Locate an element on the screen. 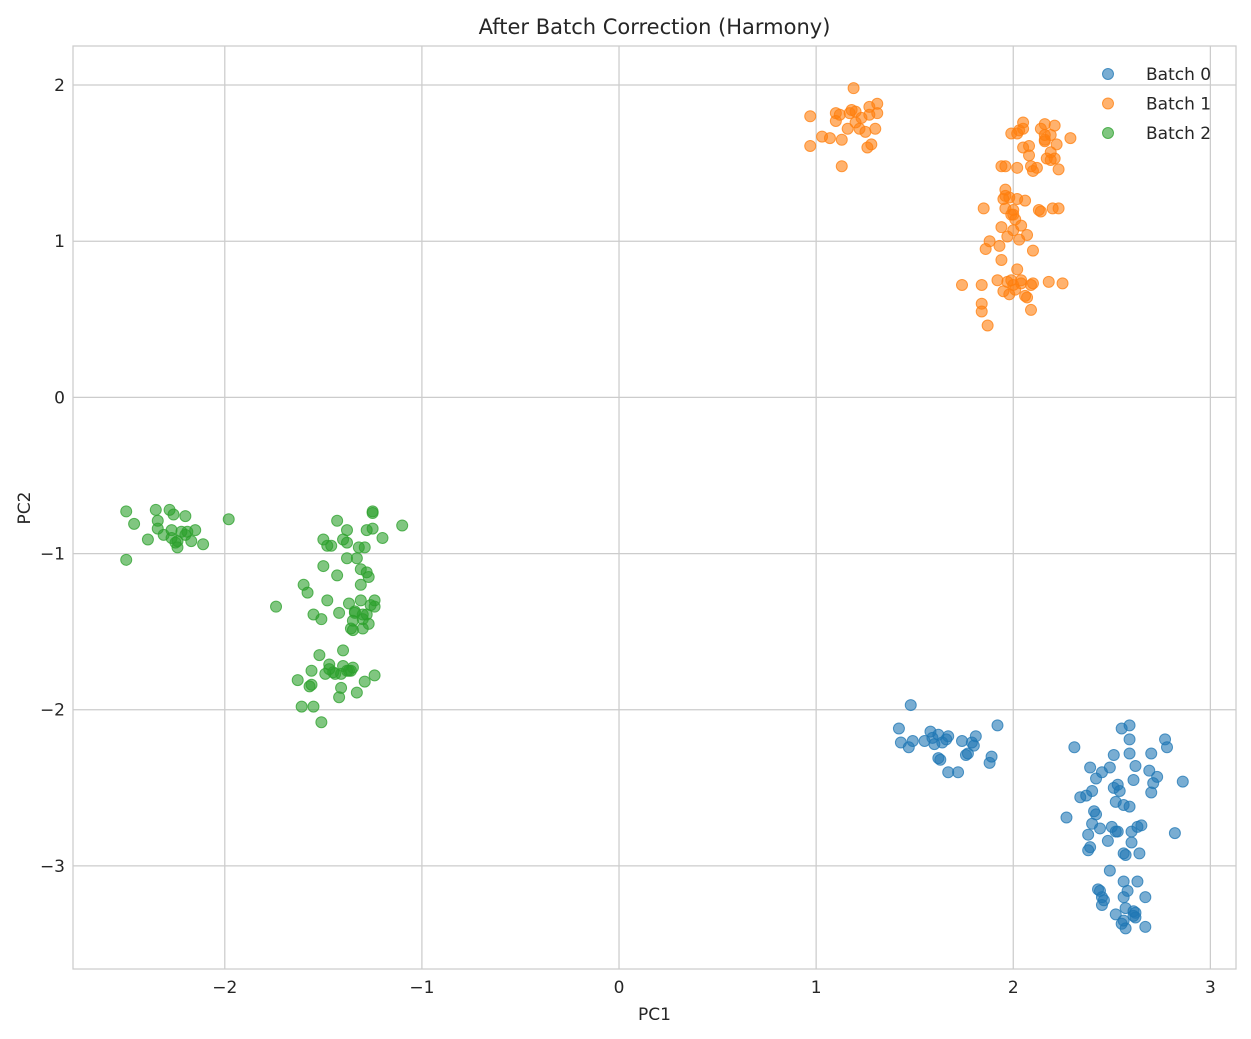  legend-item: Batch 1 is located at coordinates (1156, 105).